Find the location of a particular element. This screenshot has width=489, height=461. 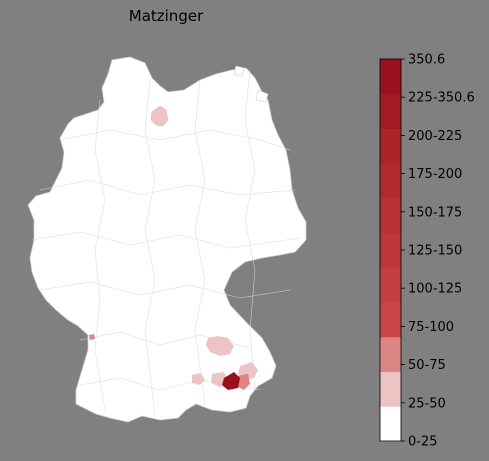

north-island is located at coordinates (239, 71).